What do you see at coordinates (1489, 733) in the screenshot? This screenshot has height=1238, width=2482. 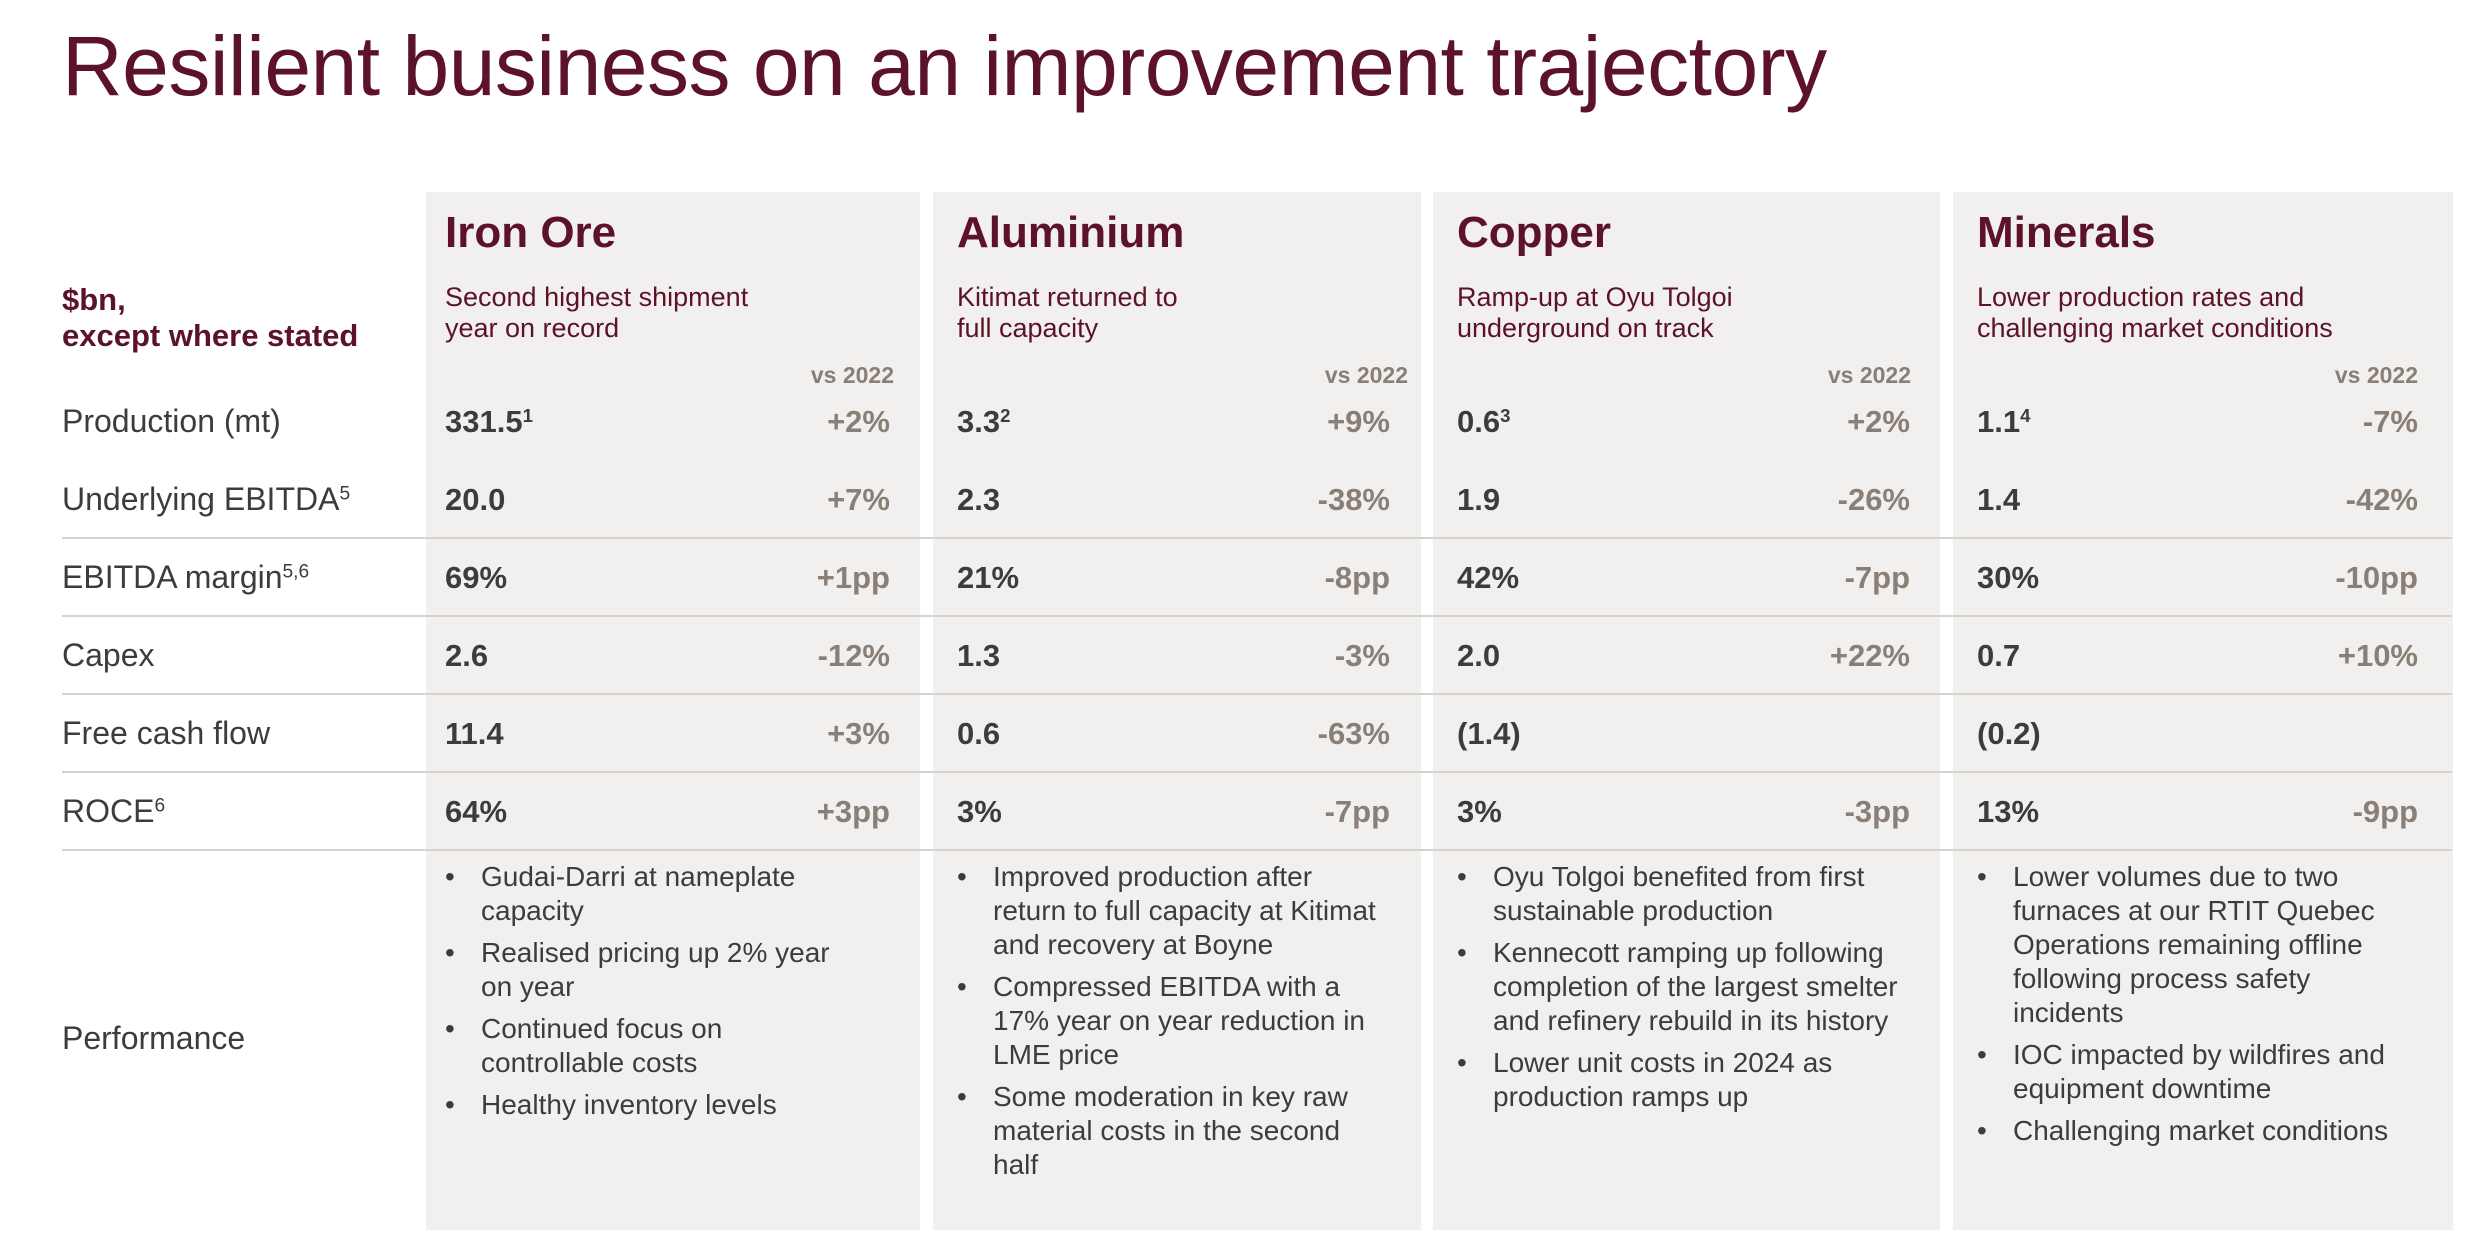 I see `value-copper-fcf: (1.4)` at bounding box center [1489, 733].